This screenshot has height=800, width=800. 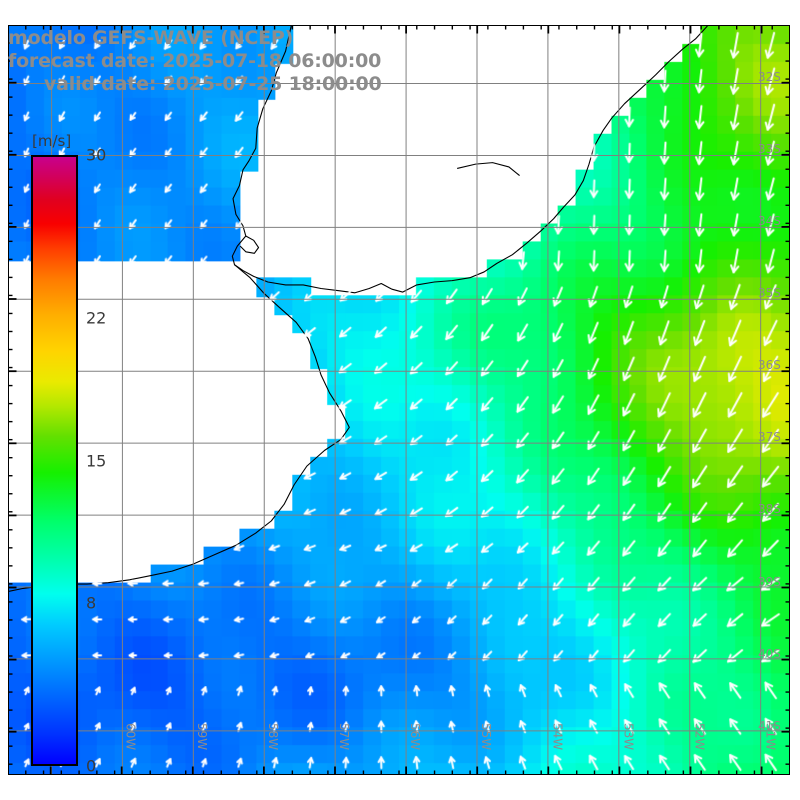 What do you see at coordinates (96, 460) in the screenshot?
I see `colorbar-tick-label: 15` at bounding box center [96, 460].